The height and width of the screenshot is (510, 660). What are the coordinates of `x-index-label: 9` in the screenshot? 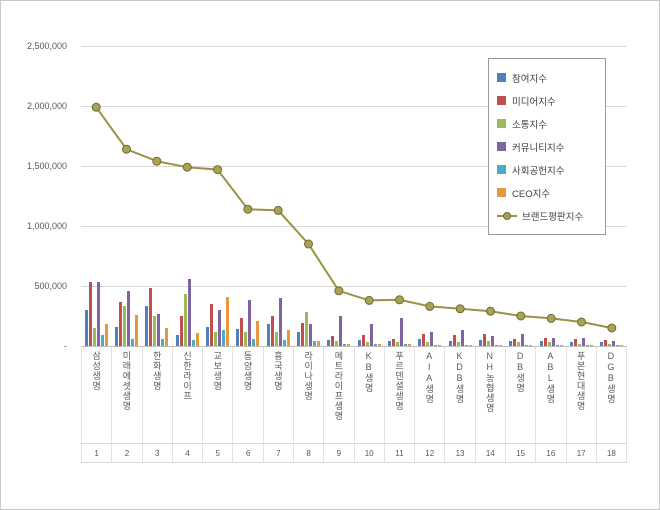 It's located at (338, 453).